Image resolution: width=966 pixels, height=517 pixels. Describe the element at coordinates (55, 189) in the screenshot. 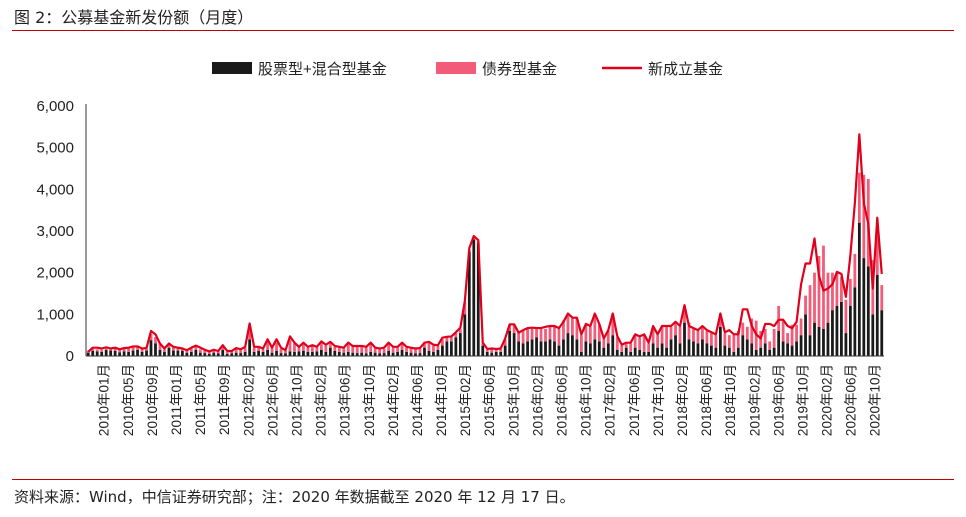

I see `y-tick-label: 4,000` at that location.